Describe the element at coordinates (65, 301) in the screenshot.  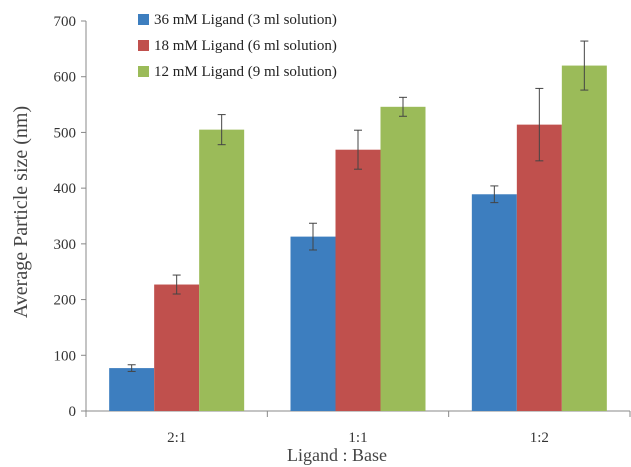
I see `y-tick-label: 200` at that location.